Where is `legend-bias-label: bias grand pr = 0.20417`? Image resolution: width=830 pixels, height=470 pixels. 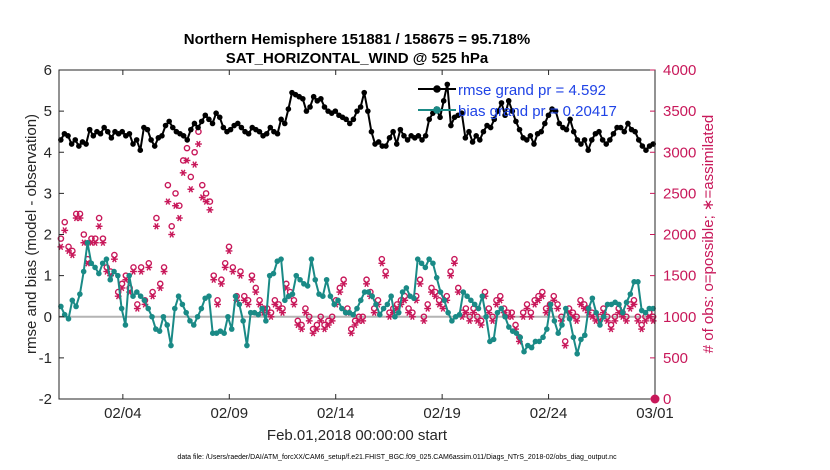
legend-bias-label: bias grand pr = 0.20417 is located at coordinates (537, 111).